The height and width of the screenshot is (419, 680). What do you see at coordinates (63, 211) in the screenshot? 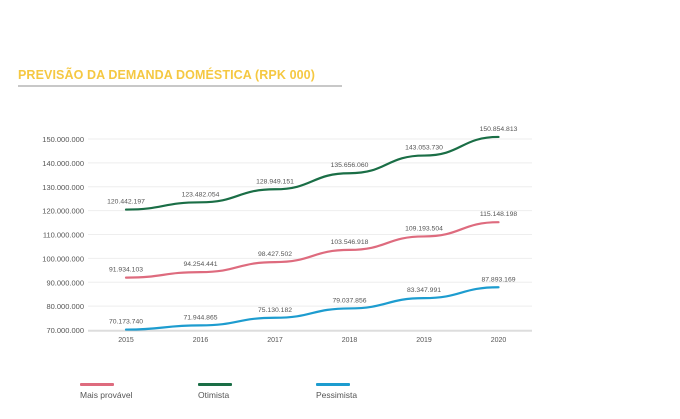
I see `y-tick-label: 120.000.000` at bounding box center [63, 211].